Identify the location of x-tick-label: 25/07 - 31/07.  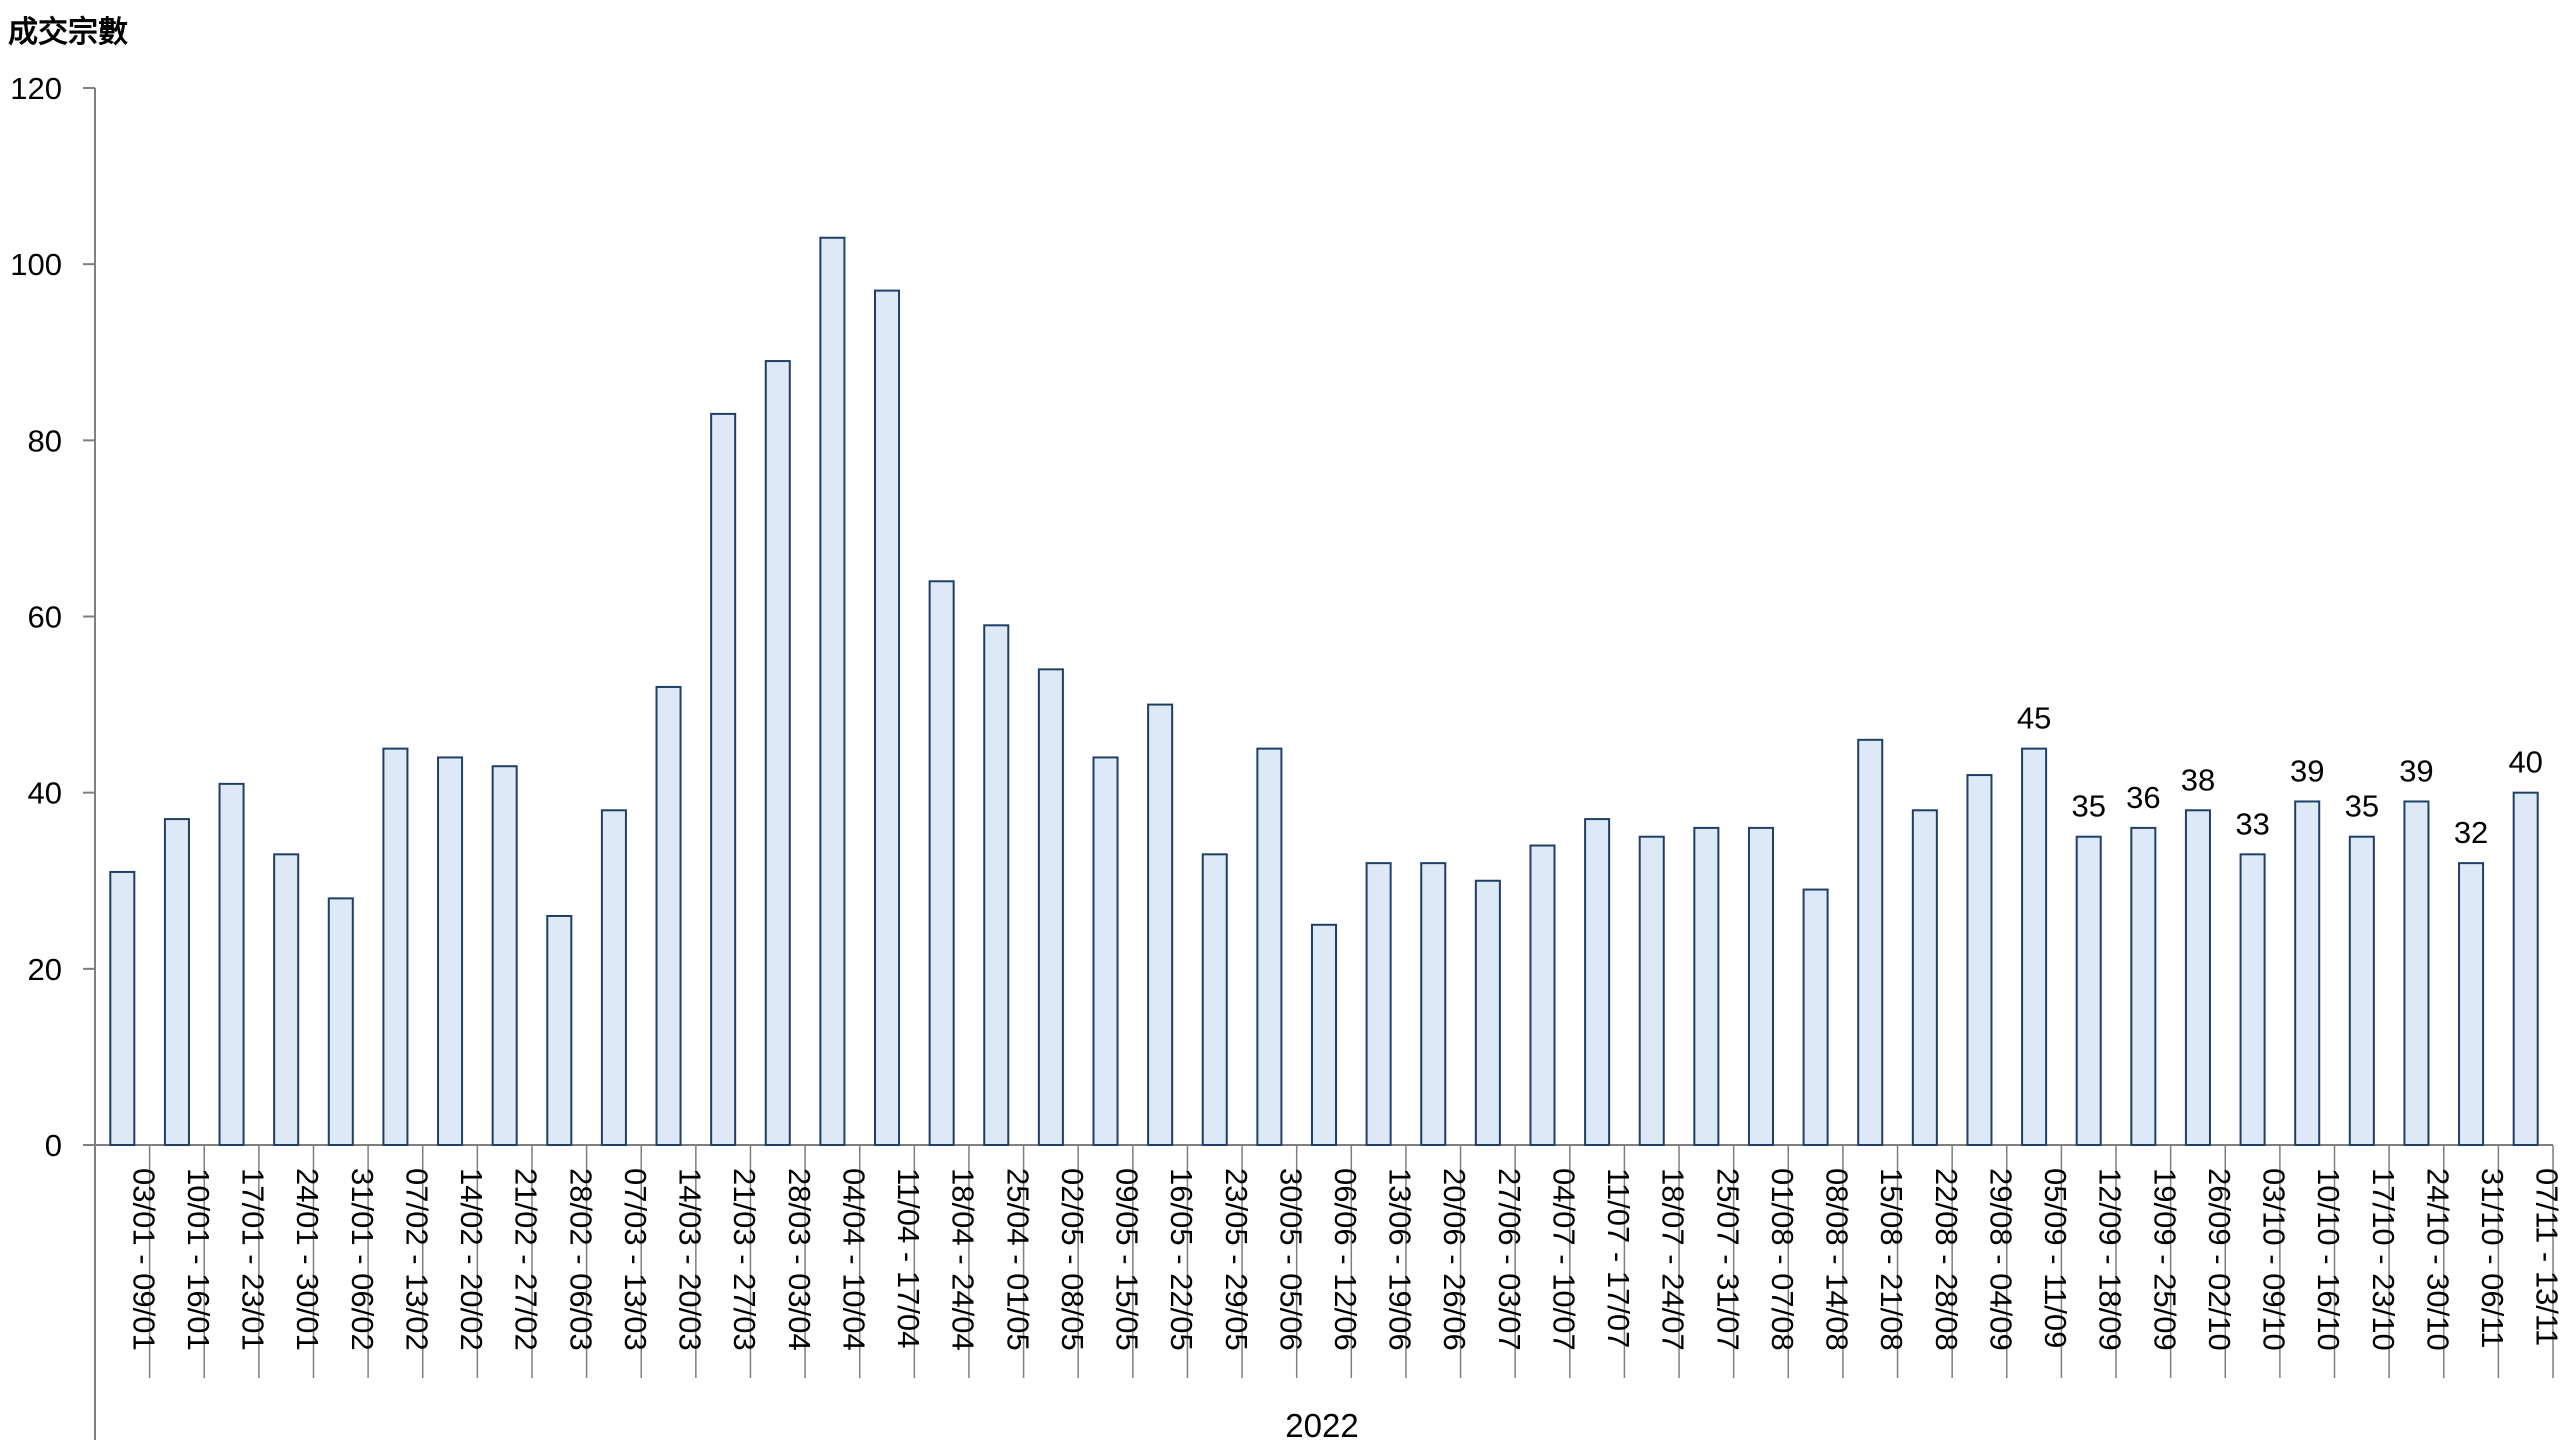
(1727, 1259).